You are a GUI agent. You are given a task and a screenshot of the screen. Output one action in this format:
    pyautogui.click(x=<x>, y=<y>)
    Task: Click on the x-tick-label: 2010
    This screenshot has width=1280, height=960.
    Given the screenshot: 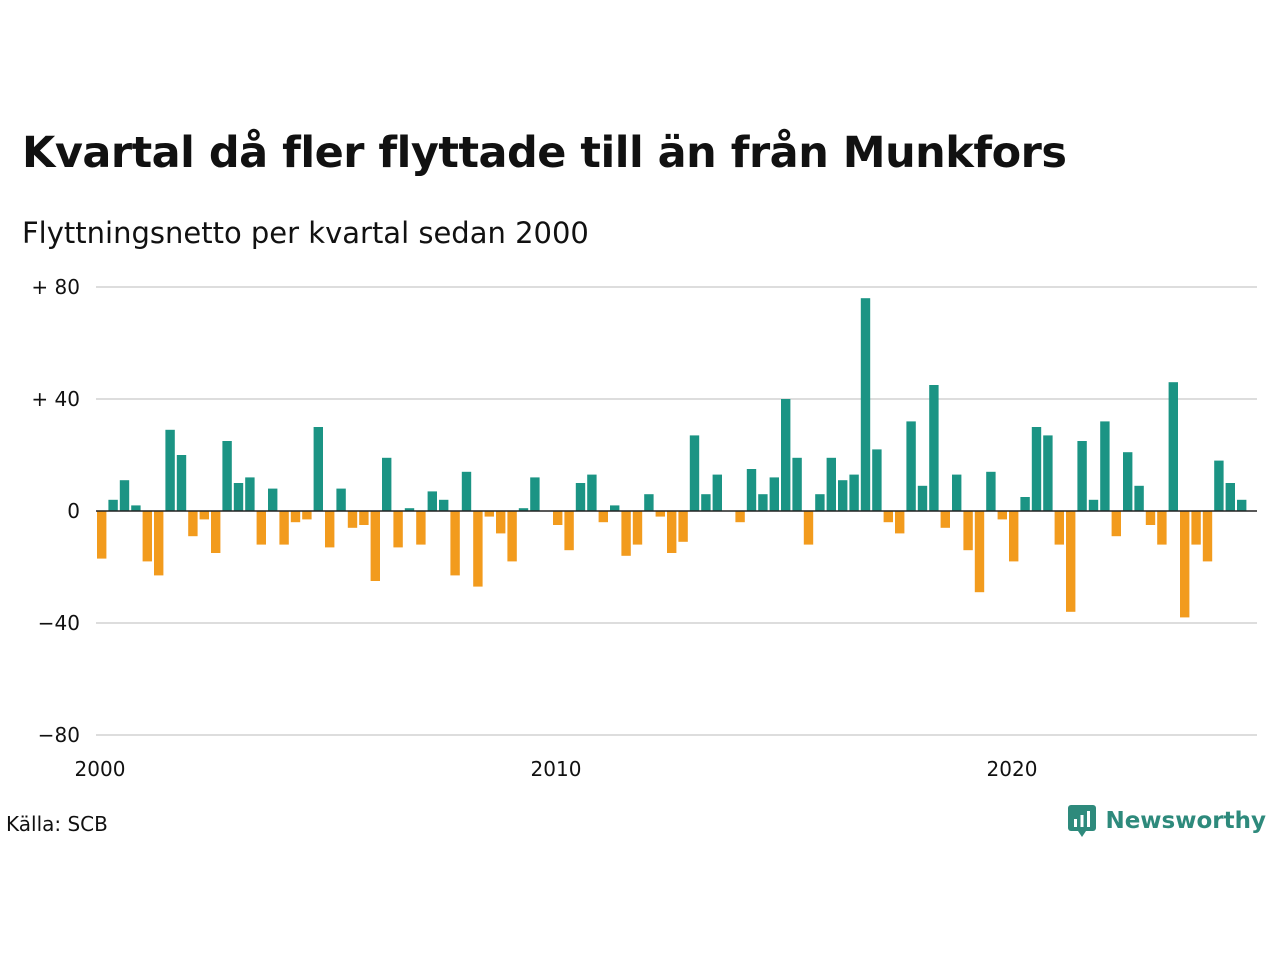 What is the action you would take?
    pyautogui.click(x=556, y=769)
    